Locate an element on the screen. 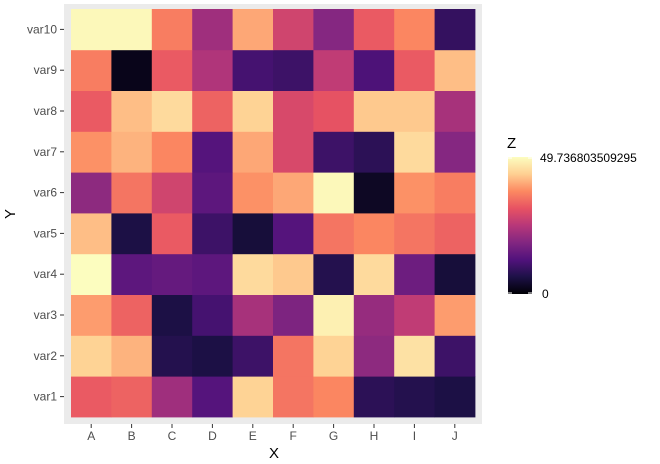 The height and width of the screenshot is (464, 660). heatmap-cell-G-var6 is located at coordinates (334, 193).